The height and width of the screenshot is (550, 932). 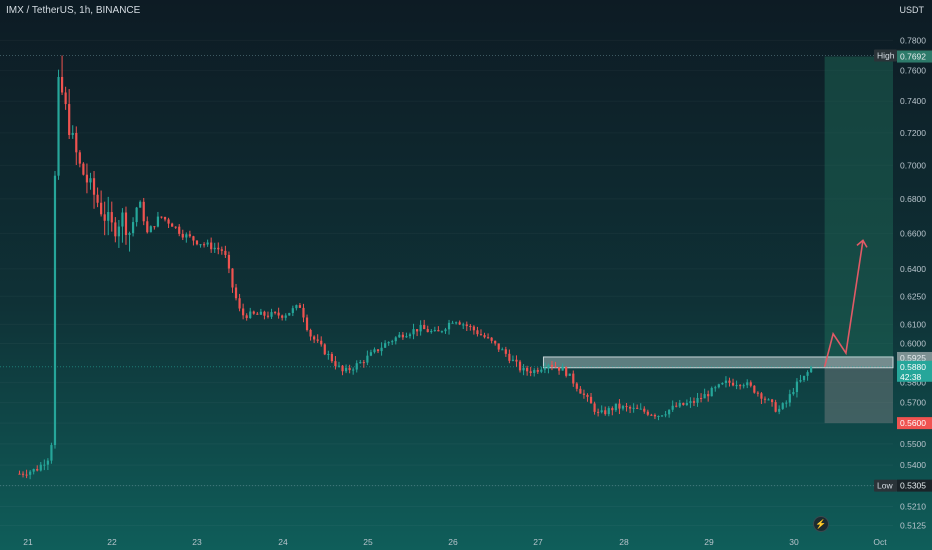 What do you see at coordinates (885, 486) in the screenshot?
I see `low-label: Low` at bounding box center [885, 486].